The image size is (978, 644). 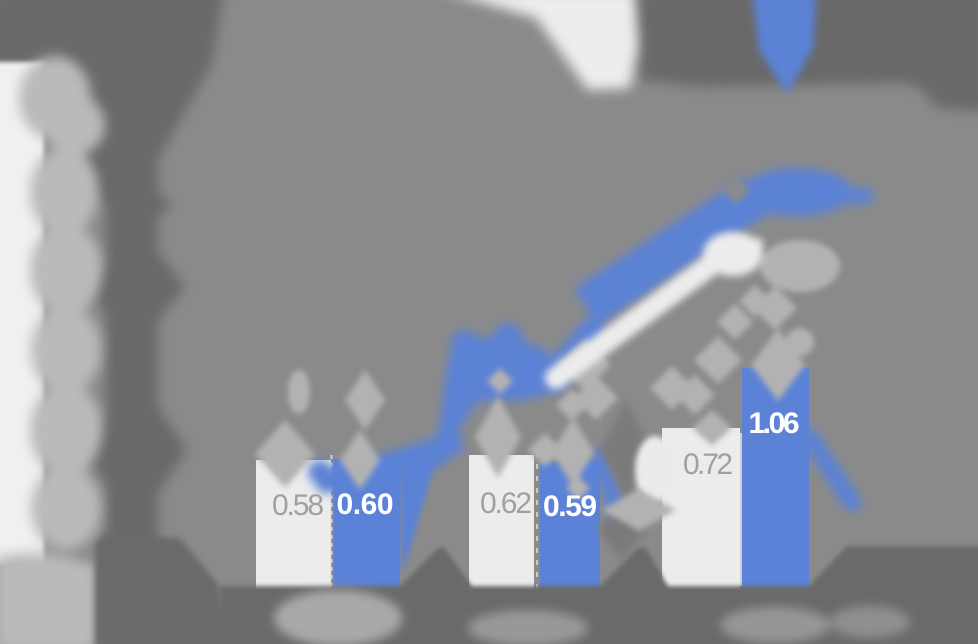 I want to click on svg-text: 1.06, so click(x=774, y=423).